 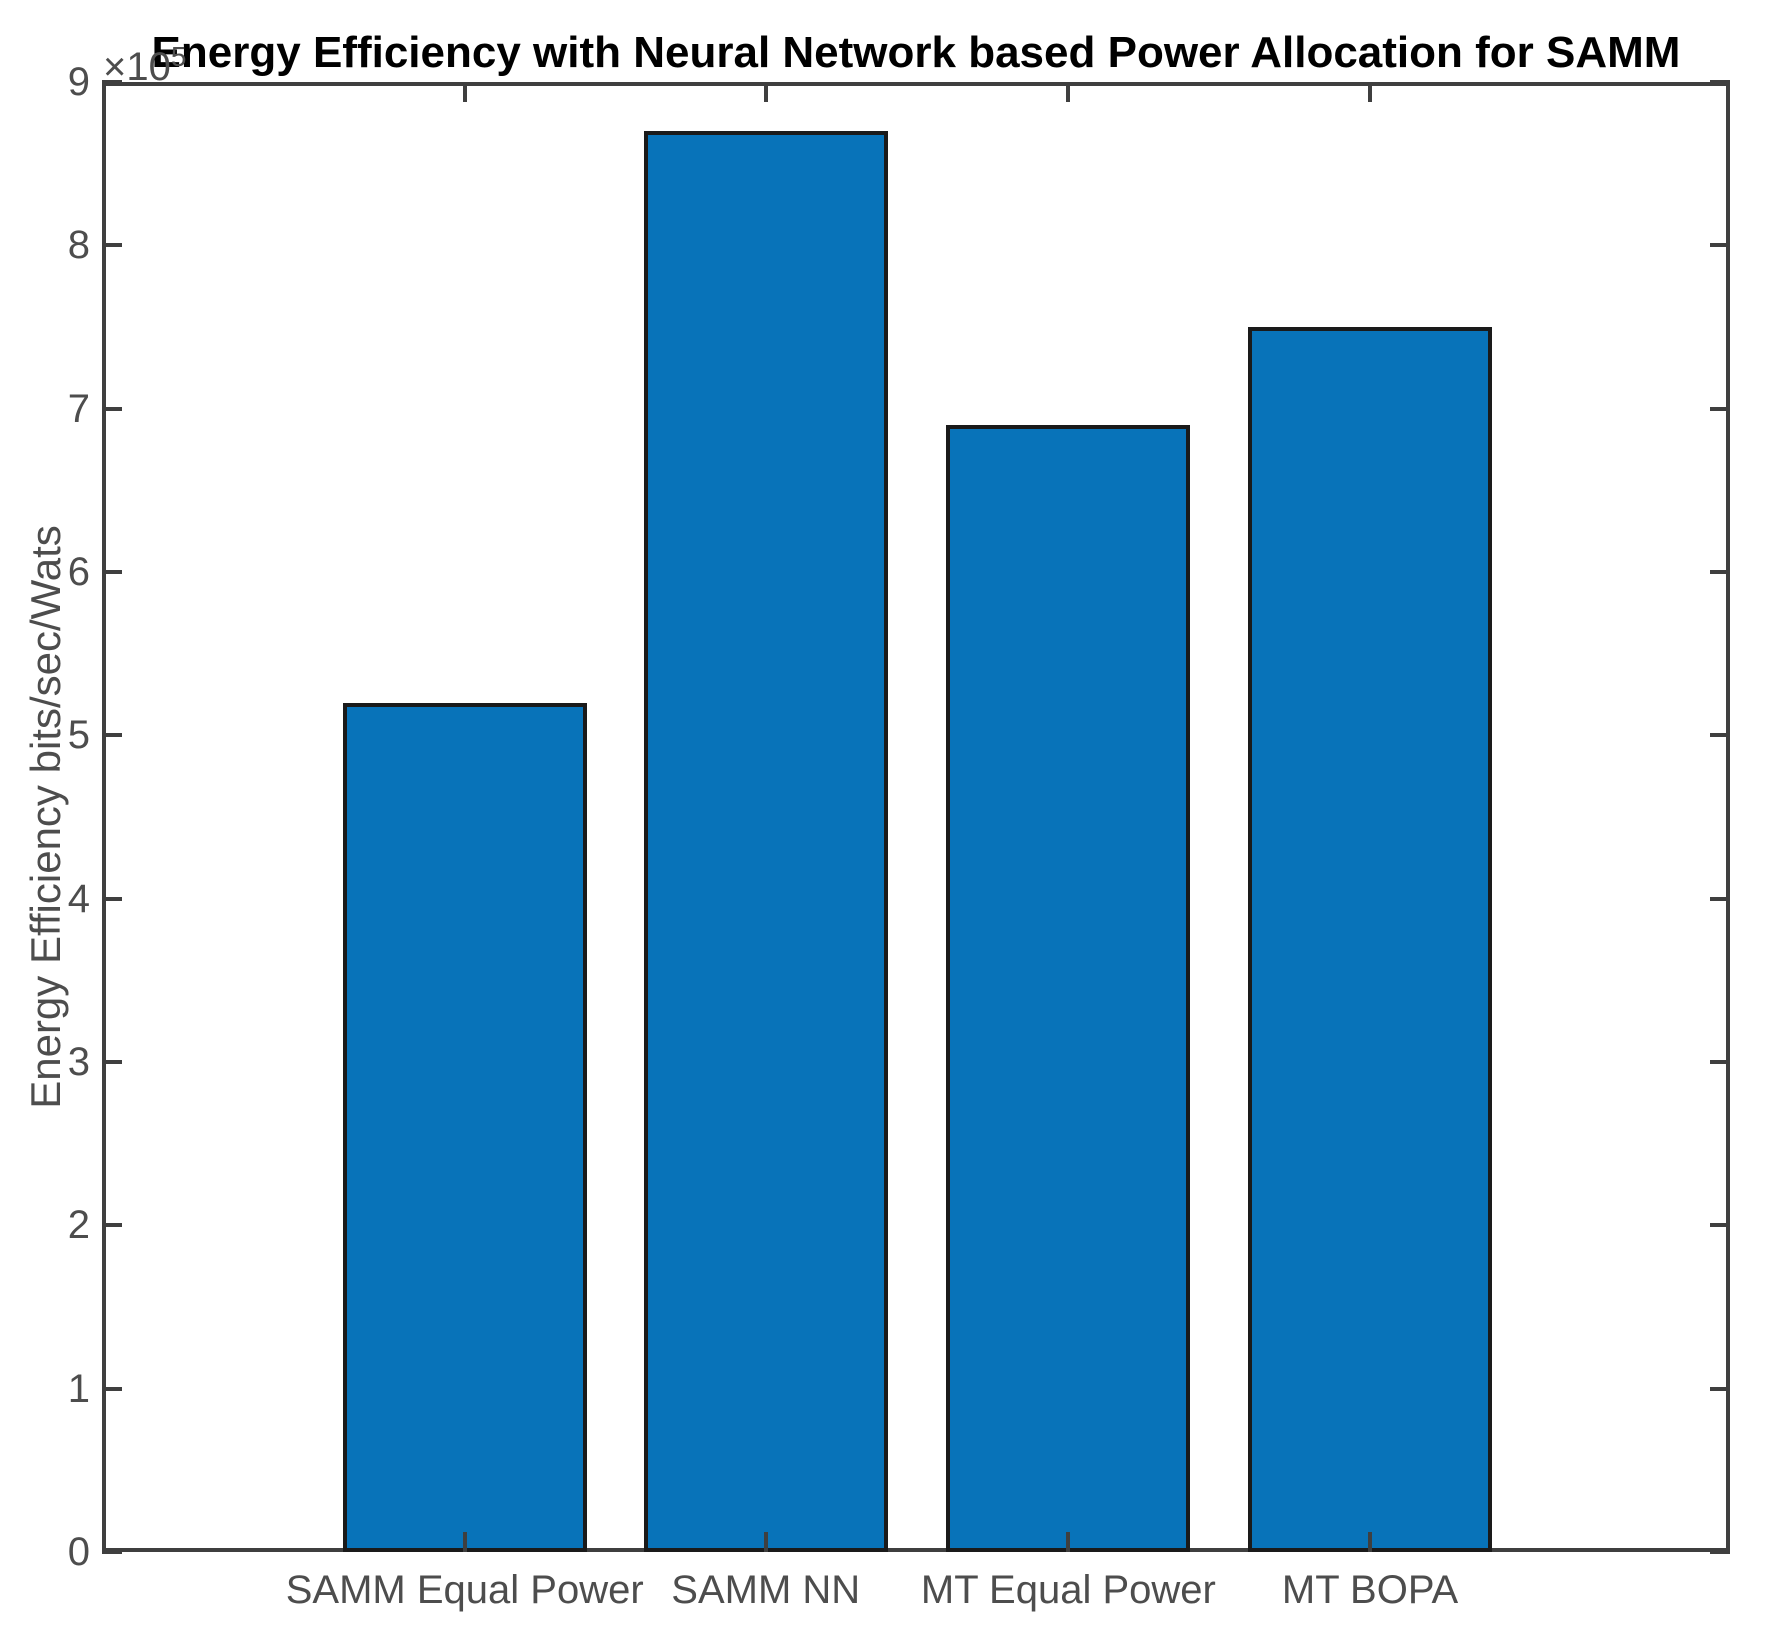 I want to click on x-tick-label-mt-equal-power: MT Equal Power, so click(x=1068, y=1590).